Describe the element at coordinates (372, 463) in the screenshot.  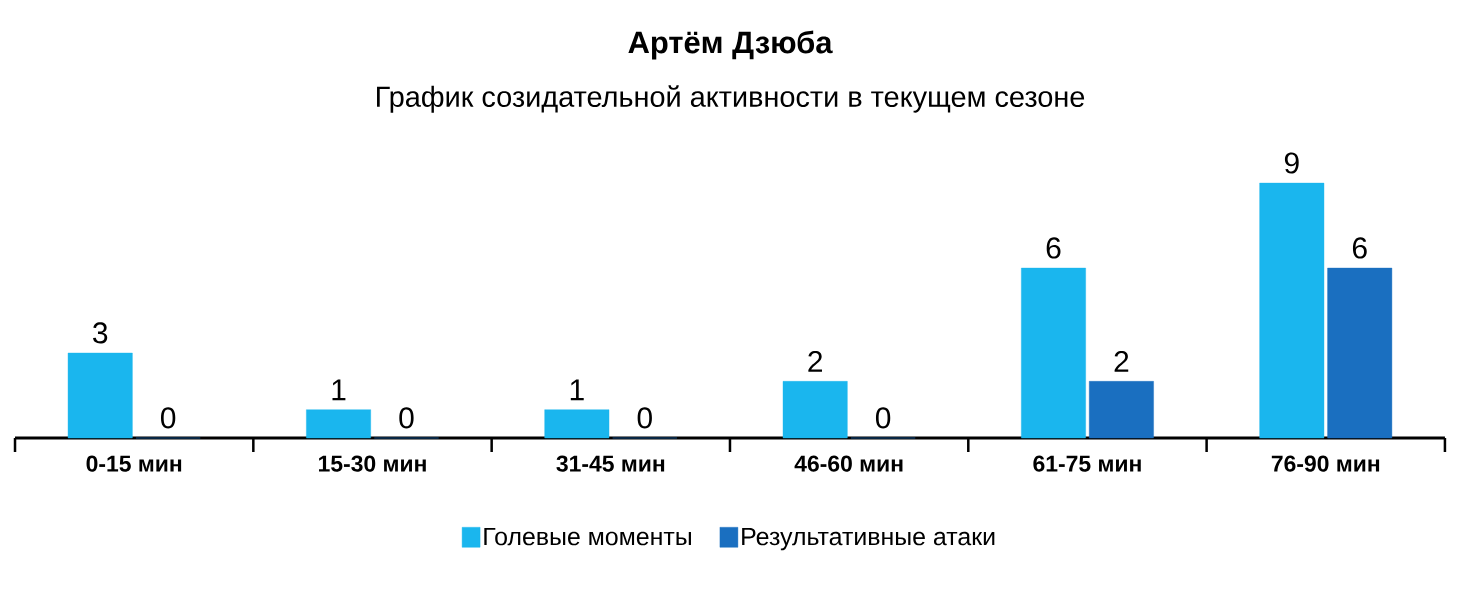
I see `x-tick-label: 15-30 мин` at that location.